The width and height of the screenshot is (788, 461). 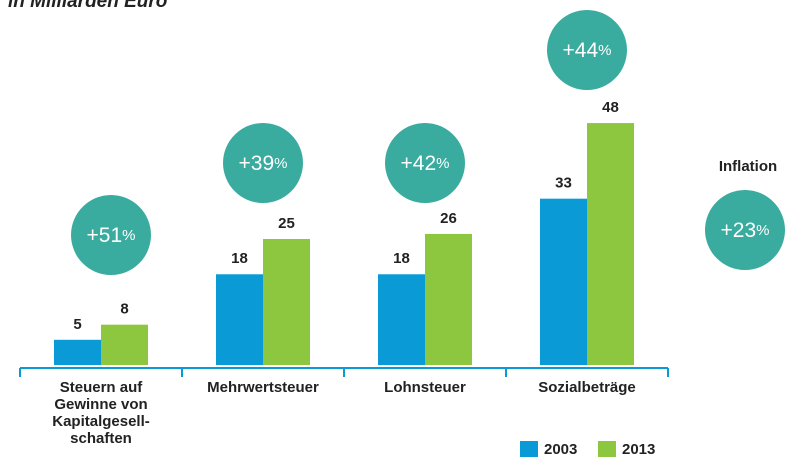 What do you see at coordinates (563, 183) in the screenshot?
I see `data-label: 33` at bounding box center [563, 183].